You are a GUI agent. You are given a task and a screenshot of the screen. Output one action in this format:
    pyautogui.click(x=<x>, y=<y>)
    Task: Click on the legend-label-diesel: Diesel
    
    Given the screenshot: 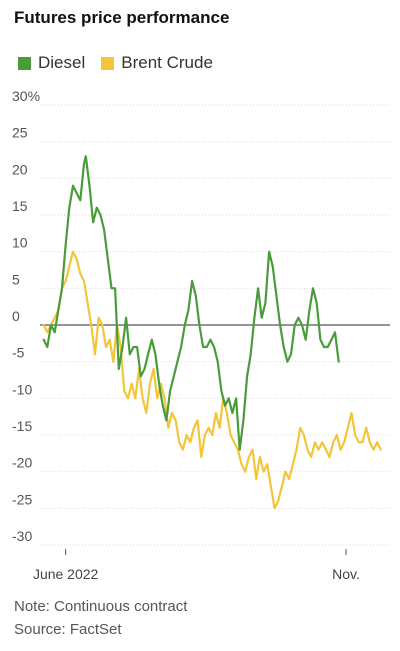 What is the action you would take?
    pyautogui.click(x=62, y=62)
    